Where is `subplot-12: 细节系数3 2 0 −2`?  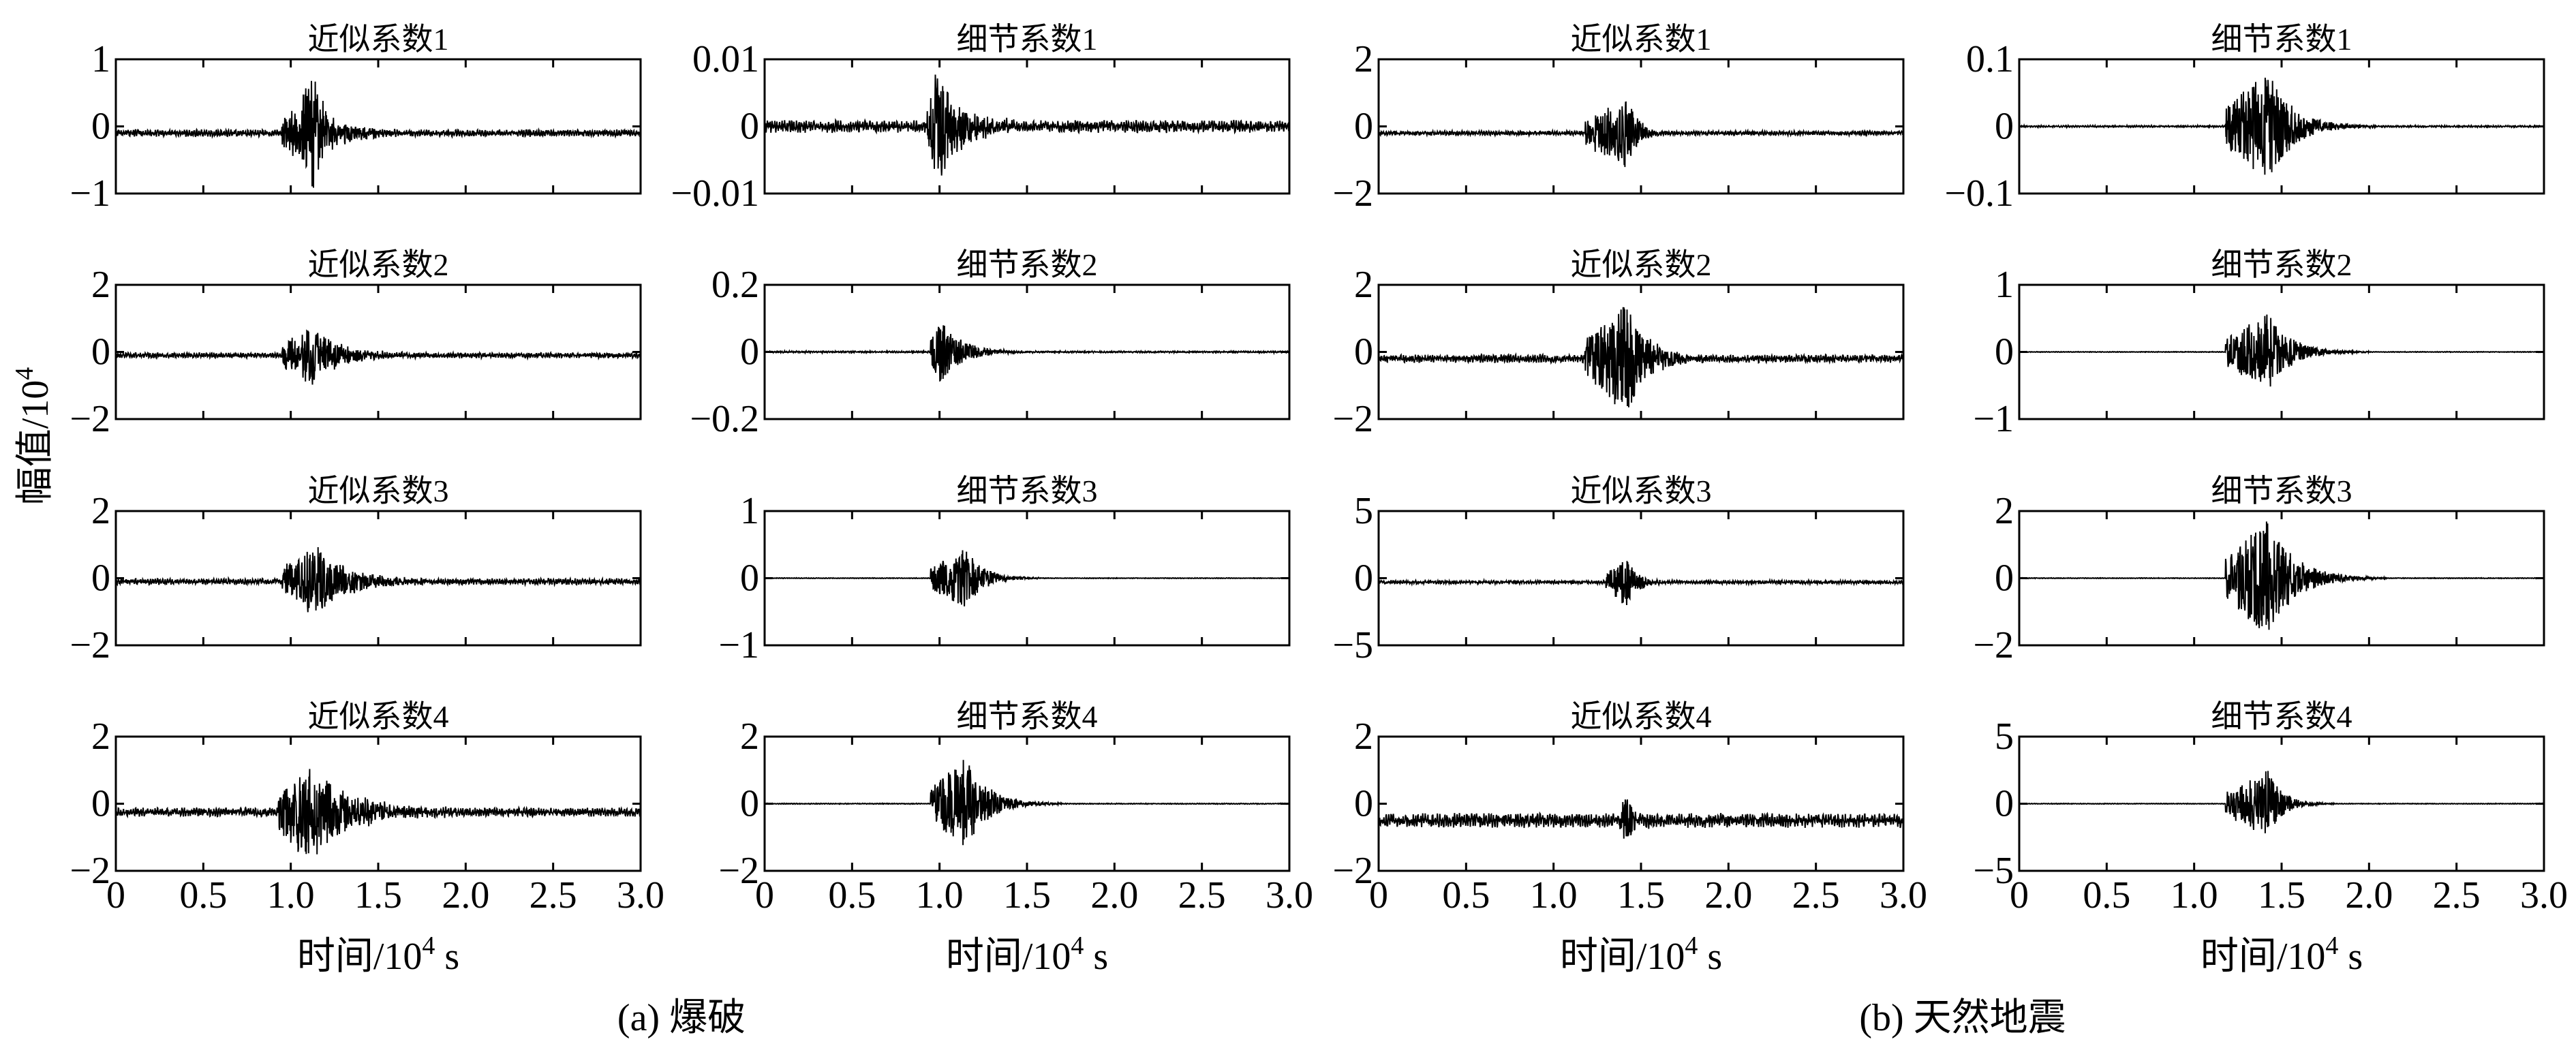
subplot-12: 细节系数3 2 0 −2 is located at coordinates (2259, 570).